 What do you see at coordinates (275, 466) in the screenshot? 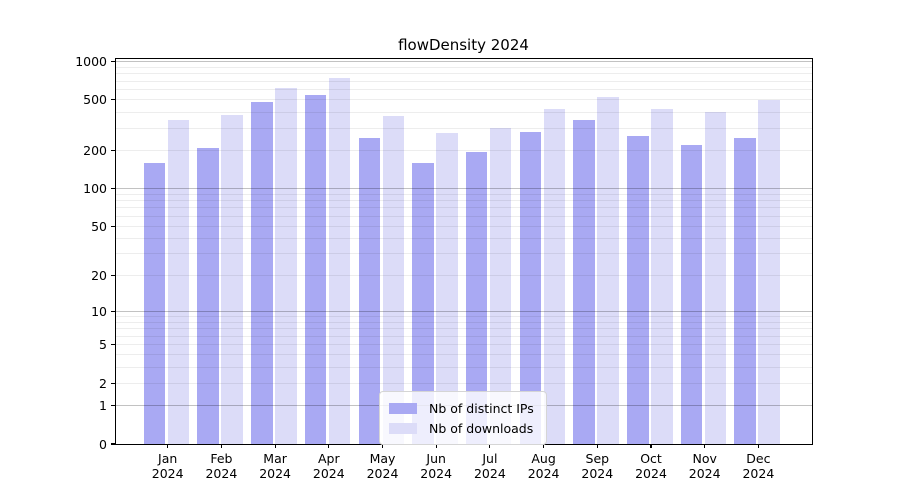
I see `x-tick-label-mar: Mar 2024` at bounding box center [275, 466].